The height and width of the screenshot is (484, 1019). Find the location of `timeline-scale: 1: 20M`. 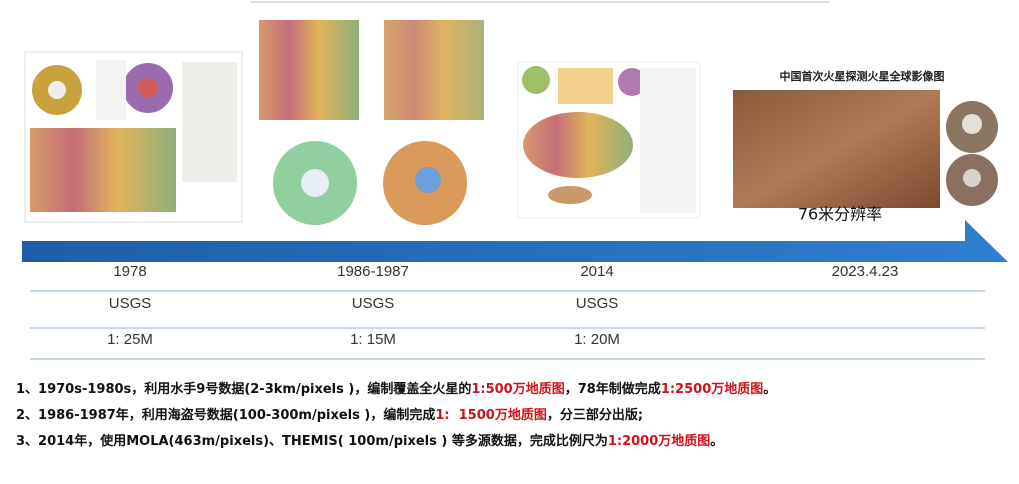

timeline-scale: 1: 20M is located at coordinates (597, 339).